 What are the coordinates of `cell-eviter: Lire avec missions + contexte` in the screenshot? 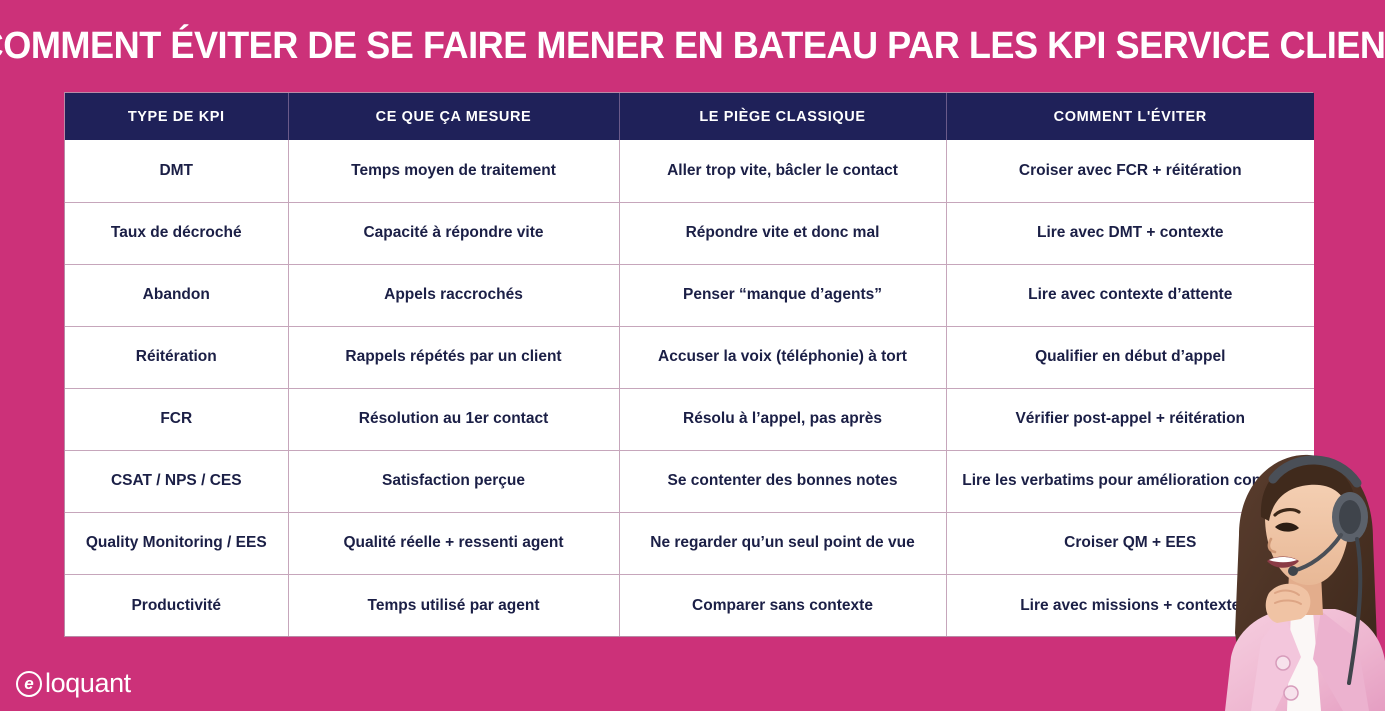 It's located at (1130, 604).